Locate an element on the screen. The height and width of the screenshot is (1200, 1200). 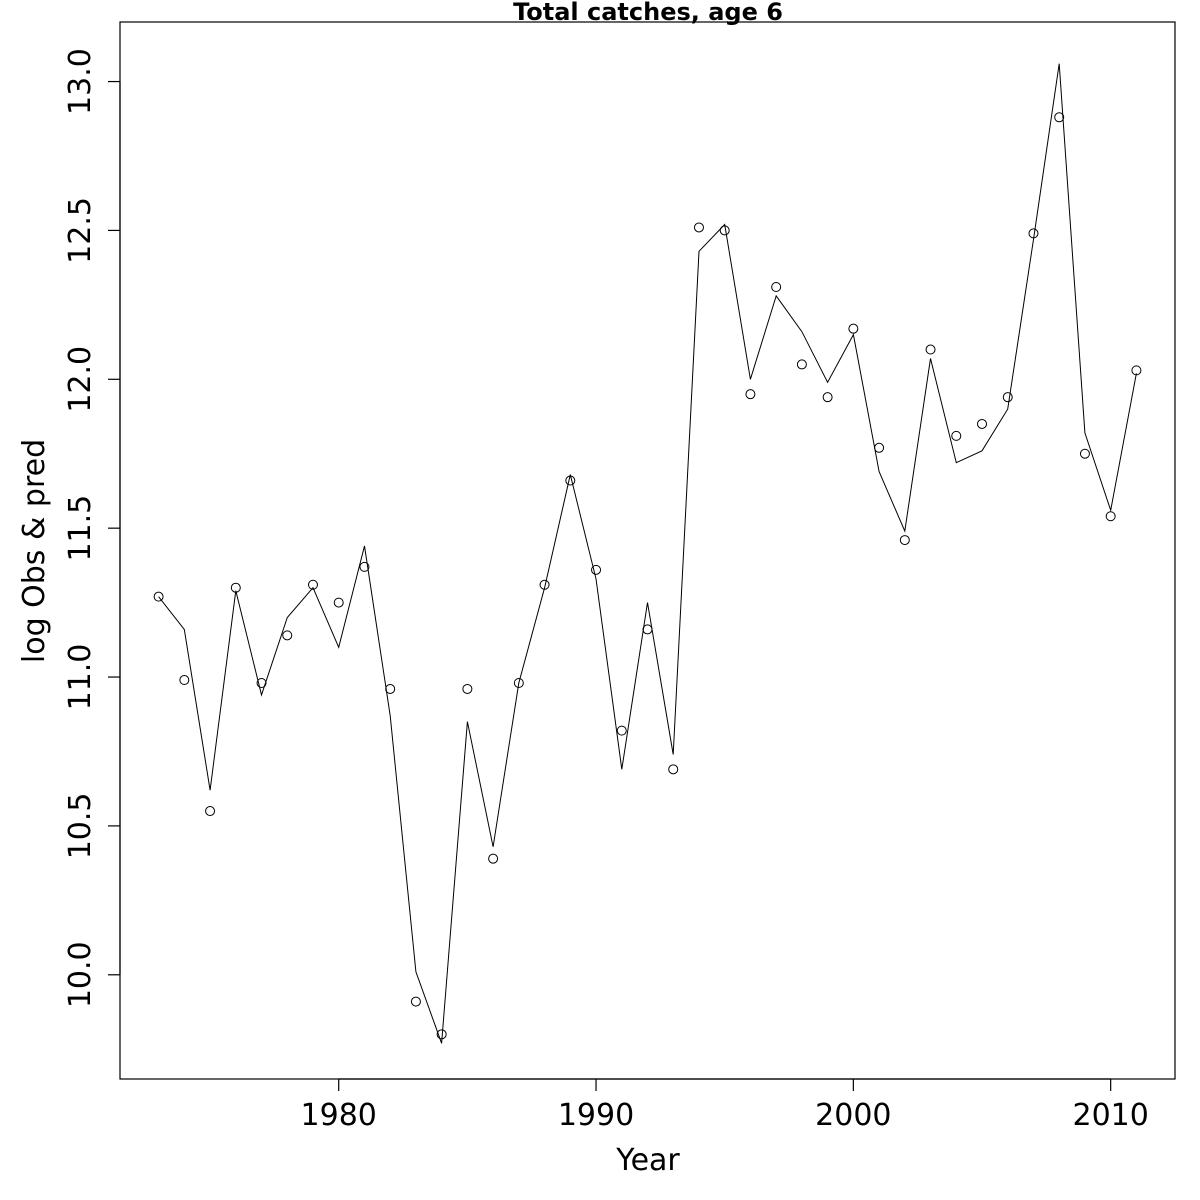
x-tick-label: 2010 is located at coordinates (1110, 1115).